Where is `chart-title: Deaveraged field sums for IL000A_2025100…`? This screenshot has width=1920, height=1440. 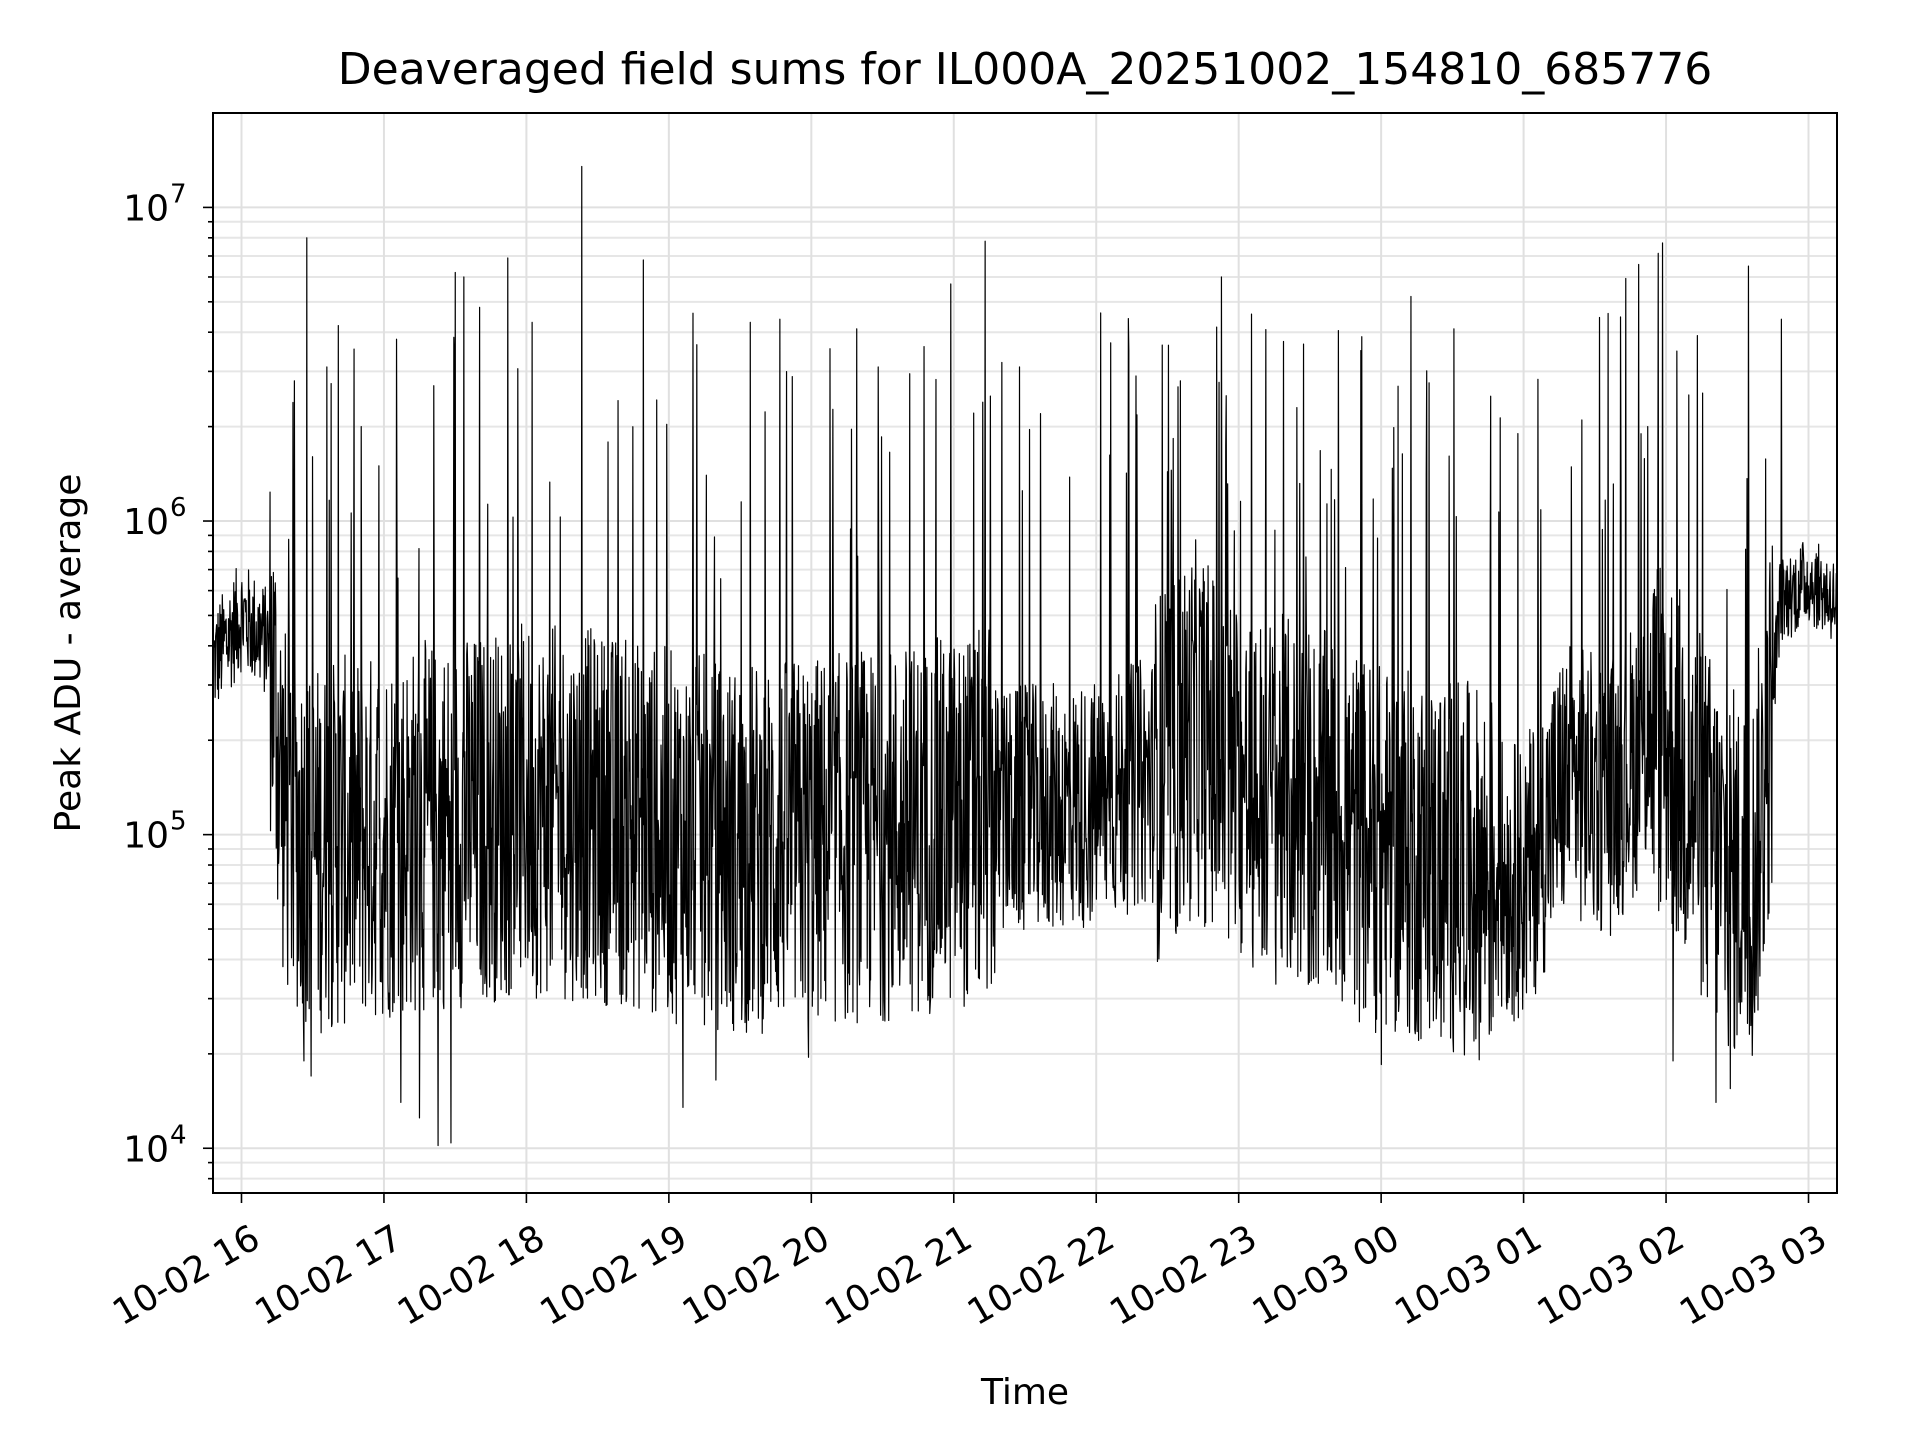
chart-title: Deaveraged field sums for IL000A_2025100… is located at coordinates (1025, 69).